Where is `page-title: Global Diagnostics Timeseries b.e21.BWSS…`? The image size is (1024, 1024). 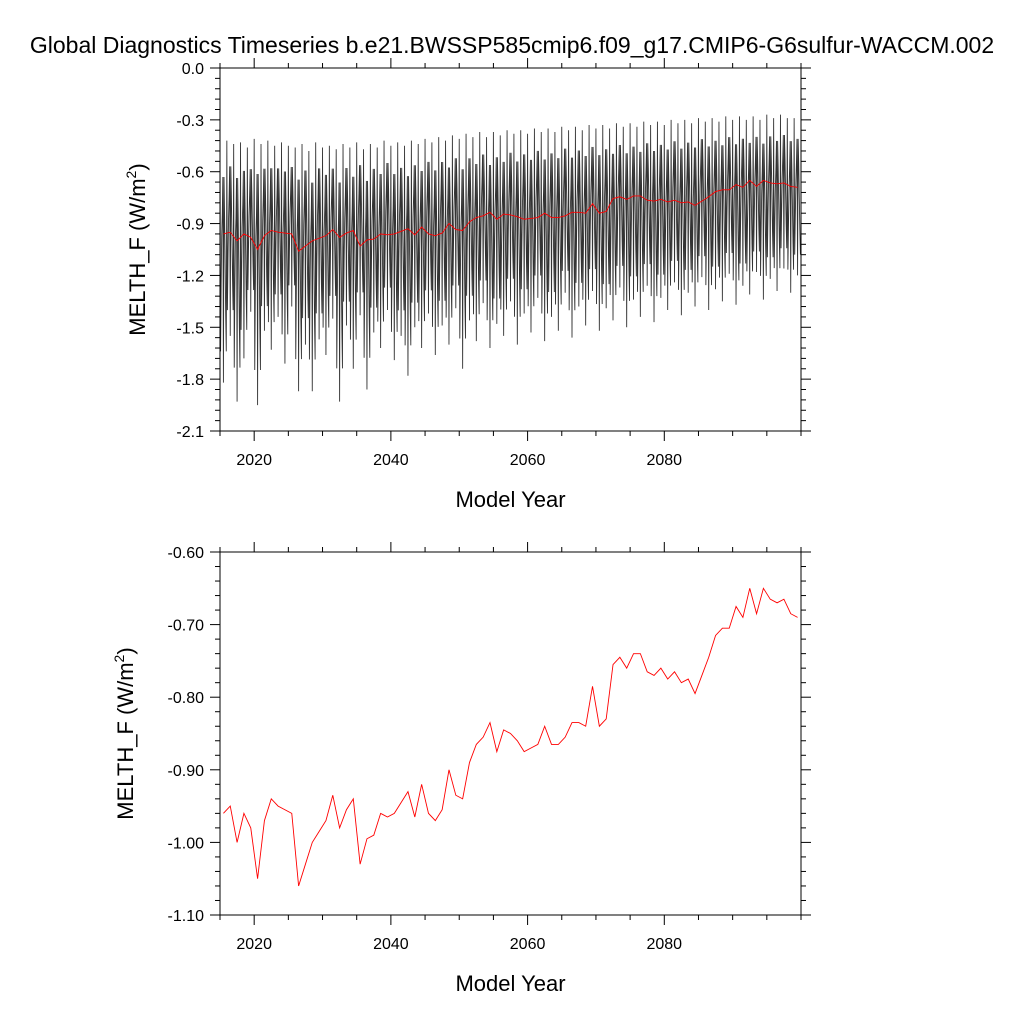 page-title: Global Diagnostics Timeseries b.e21.BWSS… is located at coordinates (512, 45).